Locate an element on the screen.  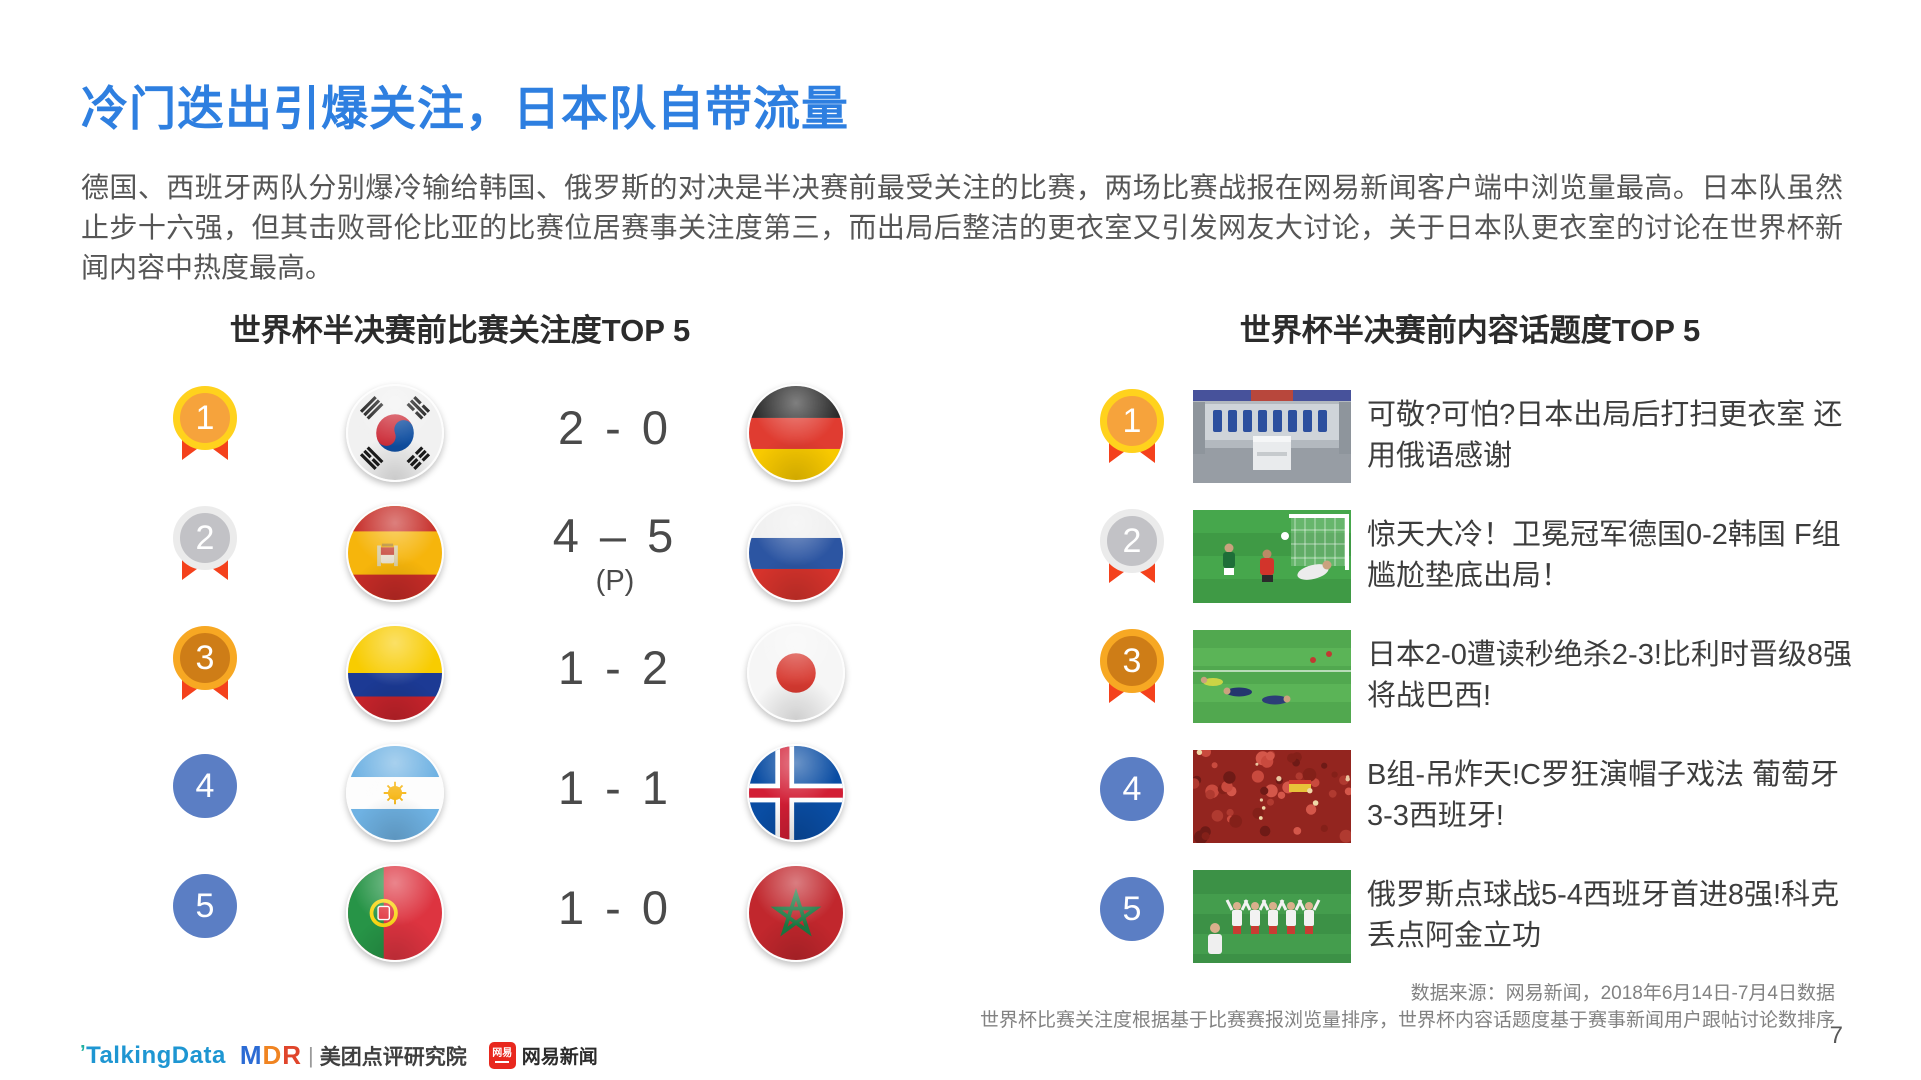
match-score: 1 - 1 is located at coordinates (615, 787).